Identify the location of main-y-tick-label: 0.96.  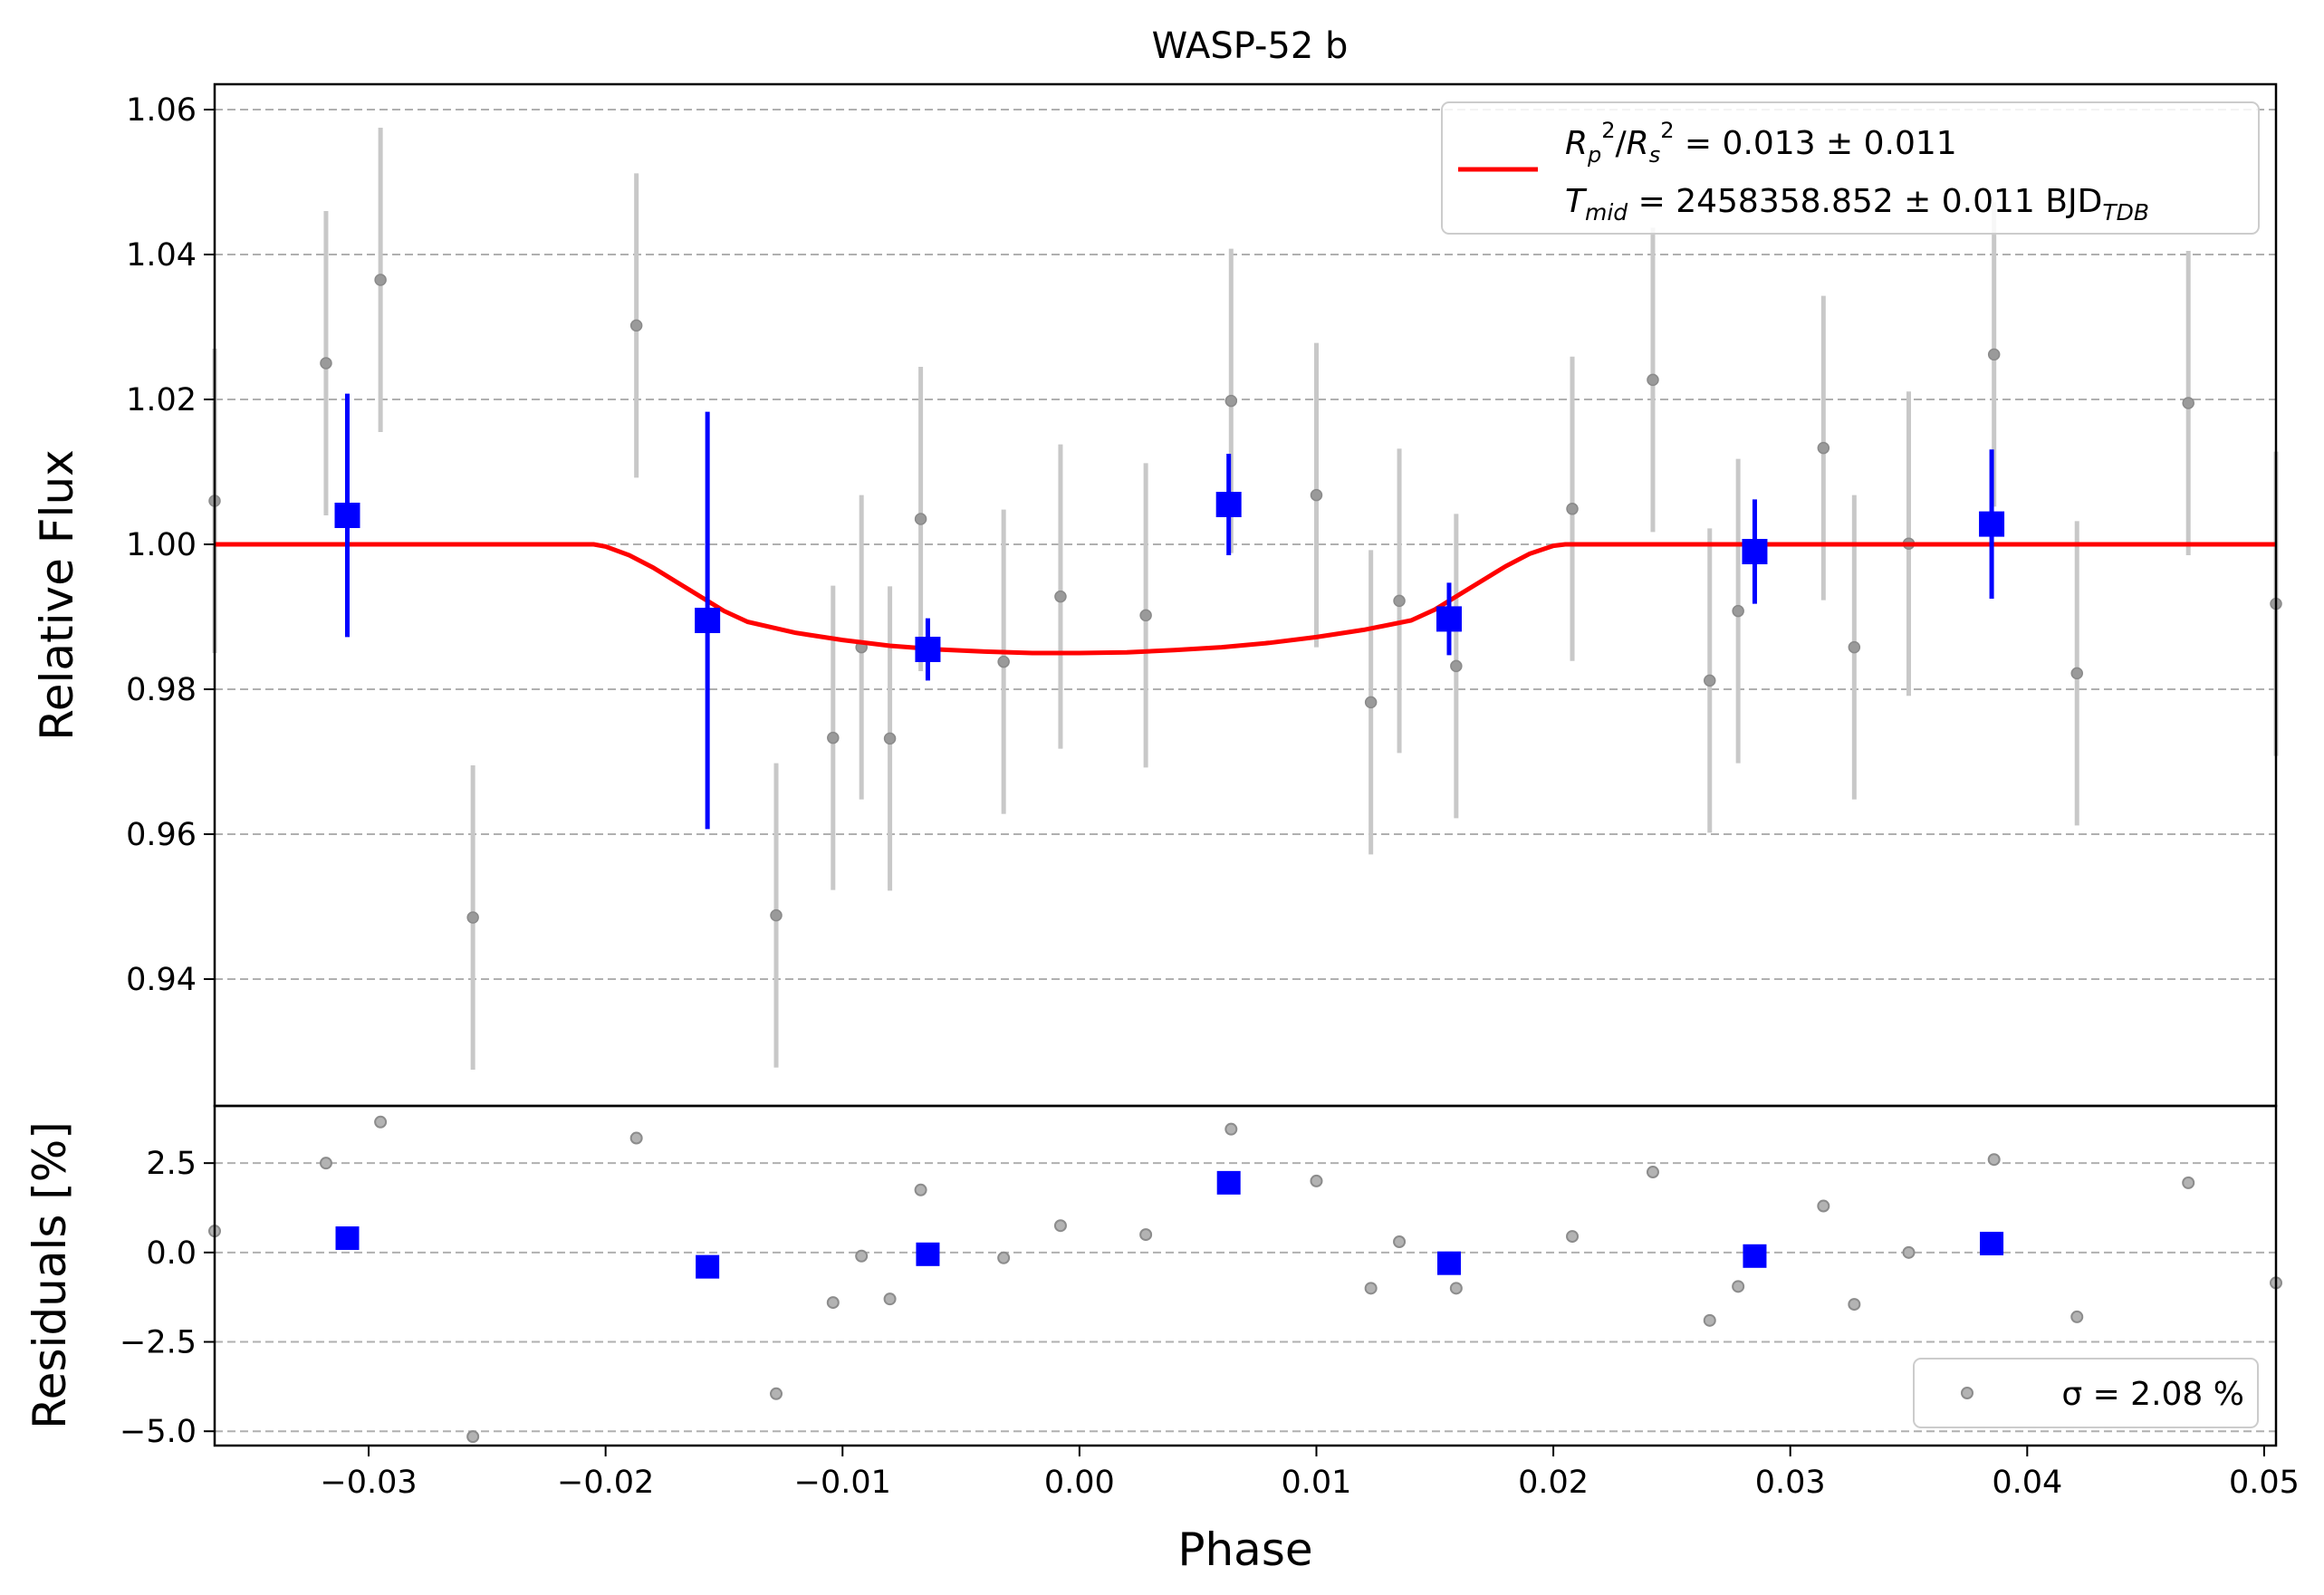
(161, 835).